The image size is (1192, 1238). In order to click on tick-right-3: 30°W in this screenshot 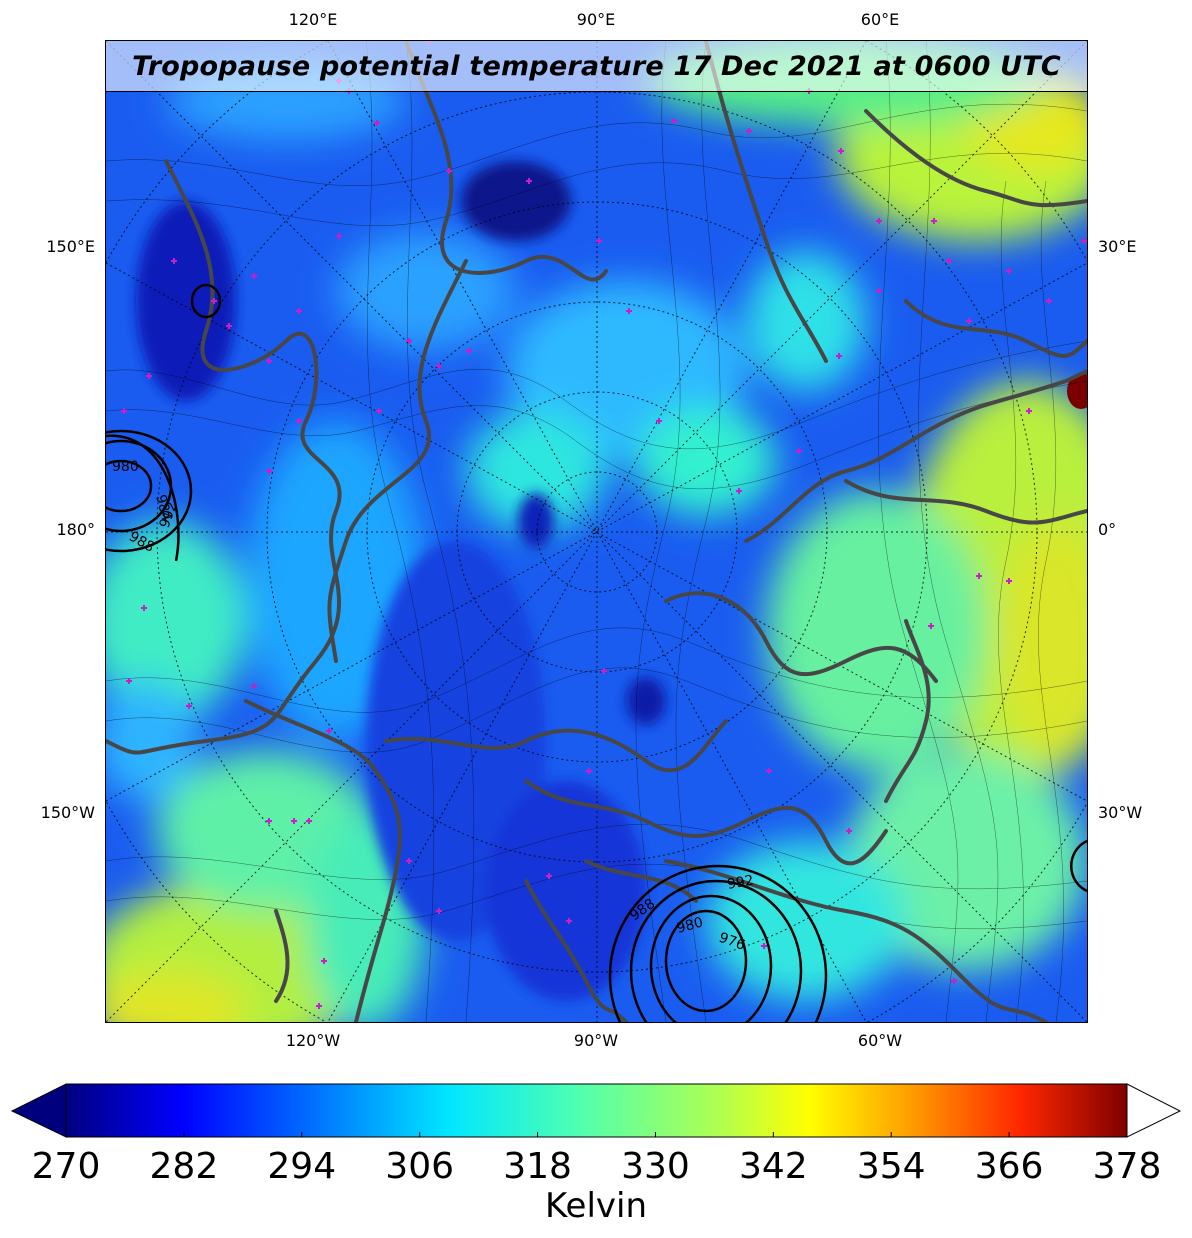, I will do `click(1120, 812)`.